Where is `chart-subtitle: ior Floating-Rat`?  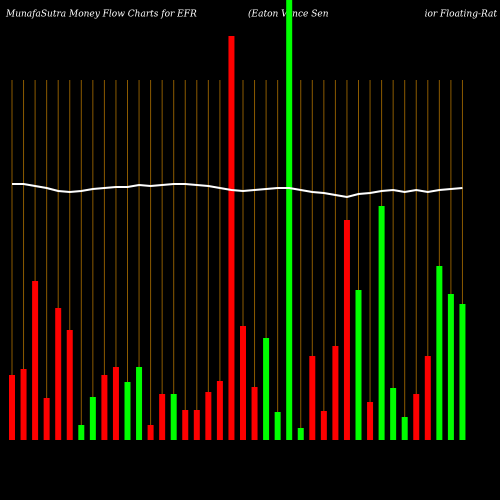 chart-subtitle: ior Floating-Rat is located at coordinates (461, 15).